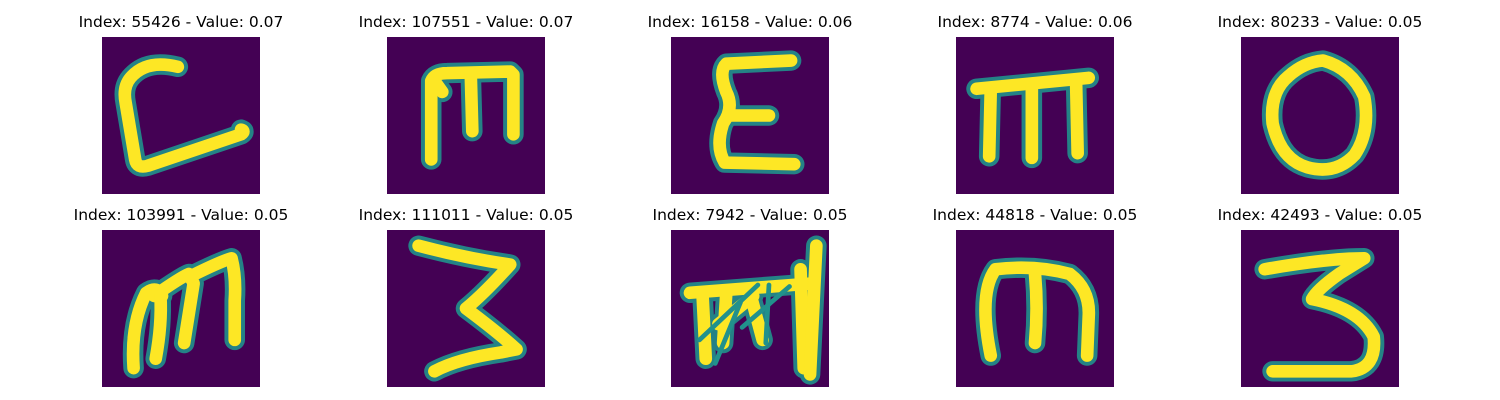 The height and width of the screenshot is (400, 1500). I want to click on panel-title: Index: 107551 - Value: 0.07, so click(466, 22).